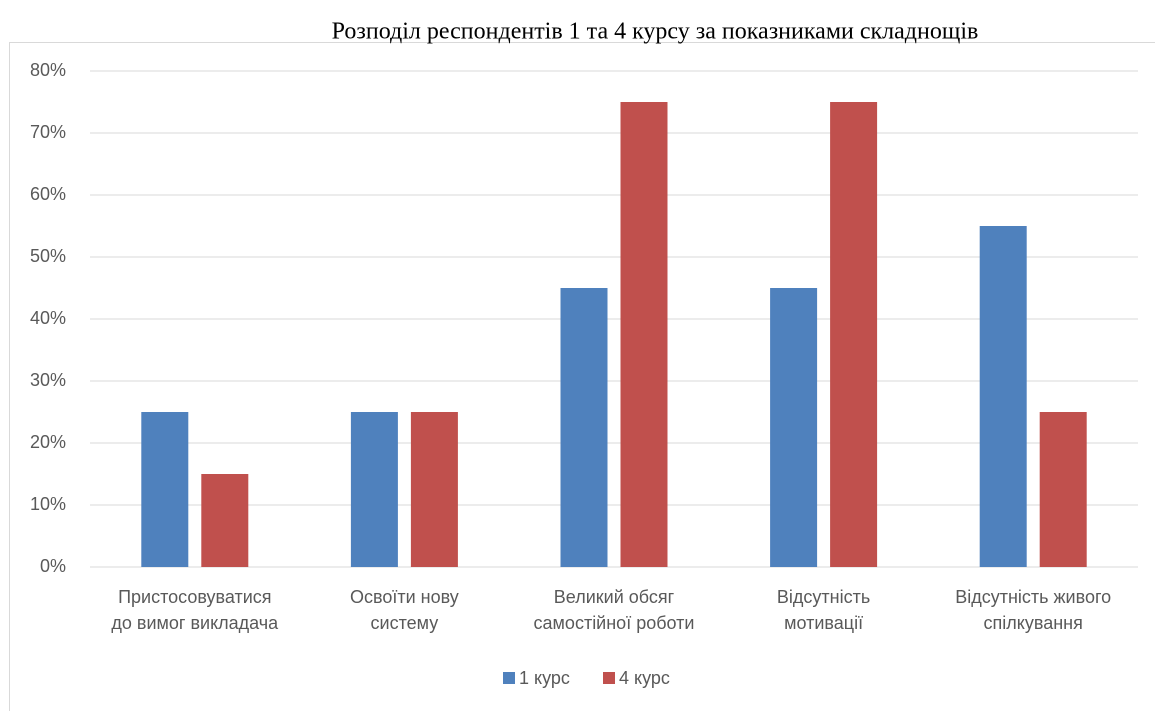  Describe the element at coordinates (614, 610) in the screenshot. I see `x-tick-label: Великий обсяг самостійної роботи` at that location.